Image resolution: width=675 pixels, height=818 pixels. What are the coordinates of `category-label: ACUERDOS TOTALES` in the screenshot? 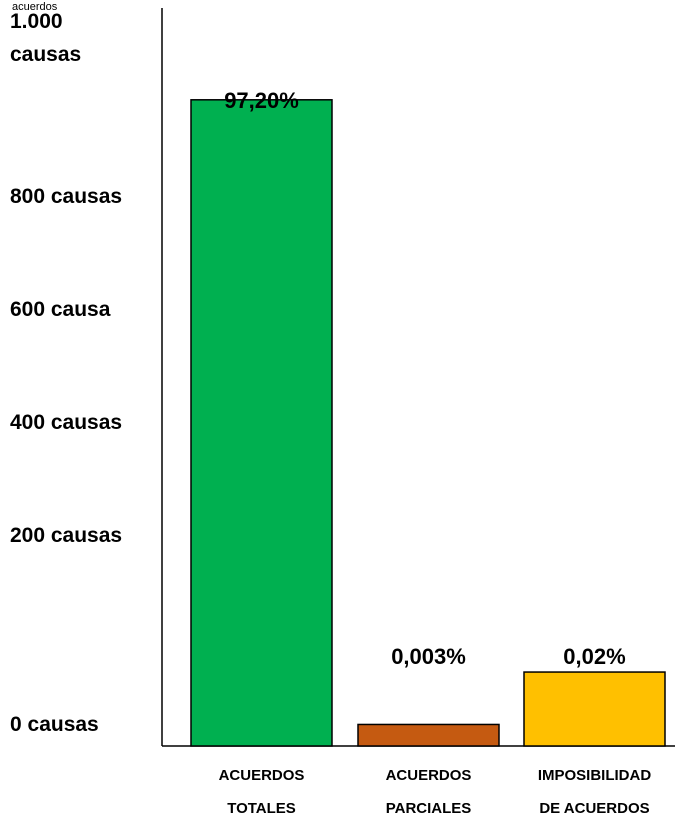 It's located at (262, 792).